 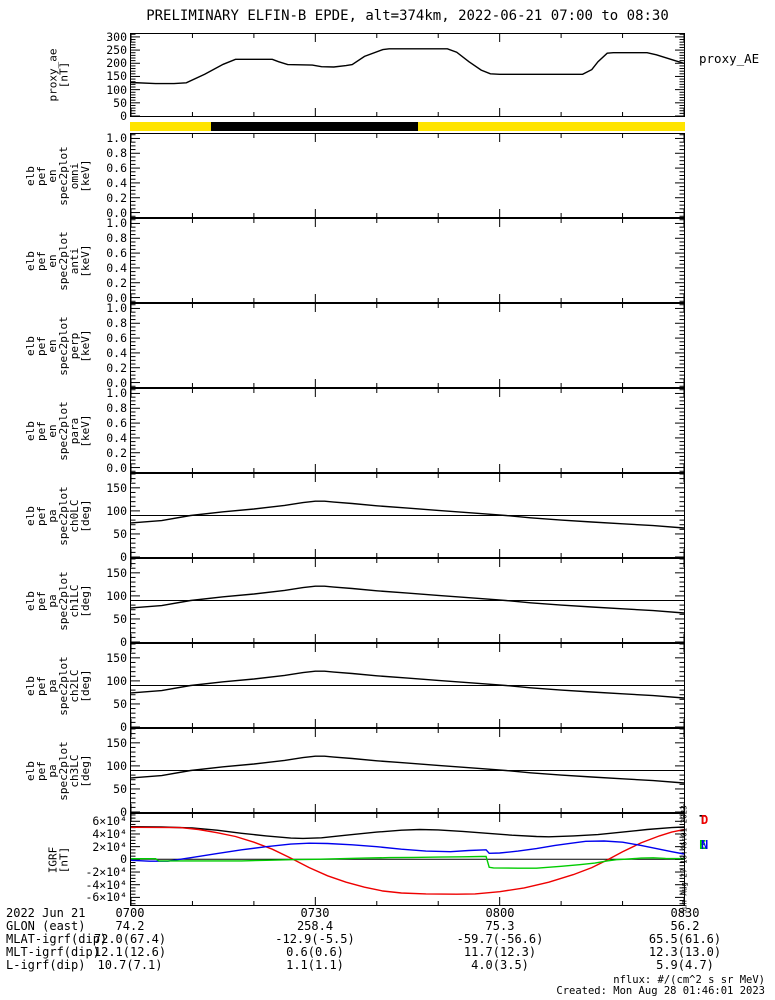 I want to click on ytick-igrf: -6×10⁴, so click(x=106, y=897).